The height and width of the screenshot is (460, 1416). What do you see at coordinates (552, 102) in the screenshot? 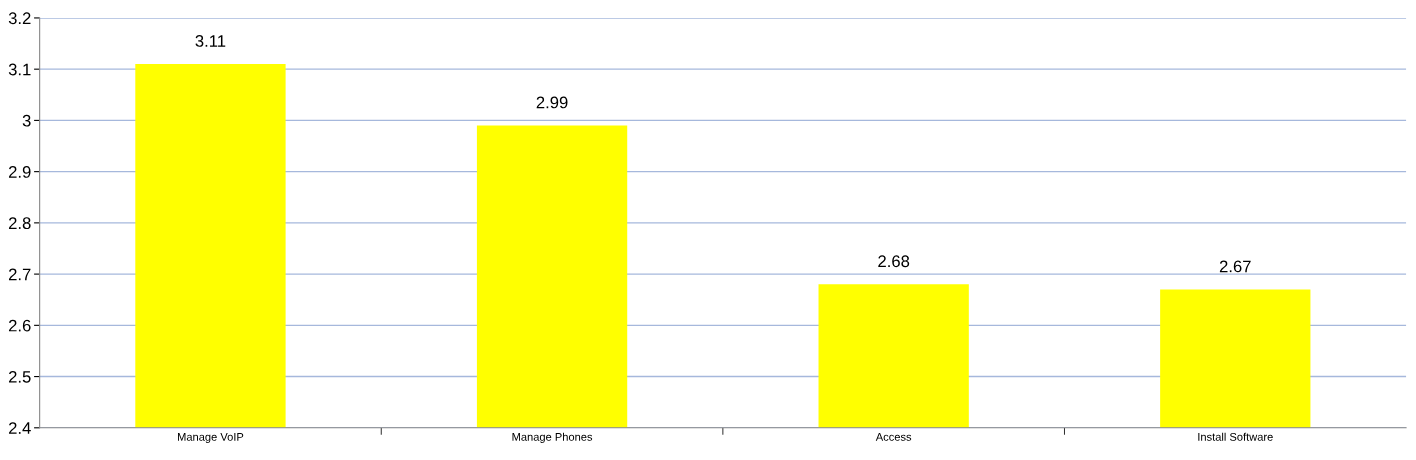
I see `data-label: 2.99` at bounding box center [552, 102].